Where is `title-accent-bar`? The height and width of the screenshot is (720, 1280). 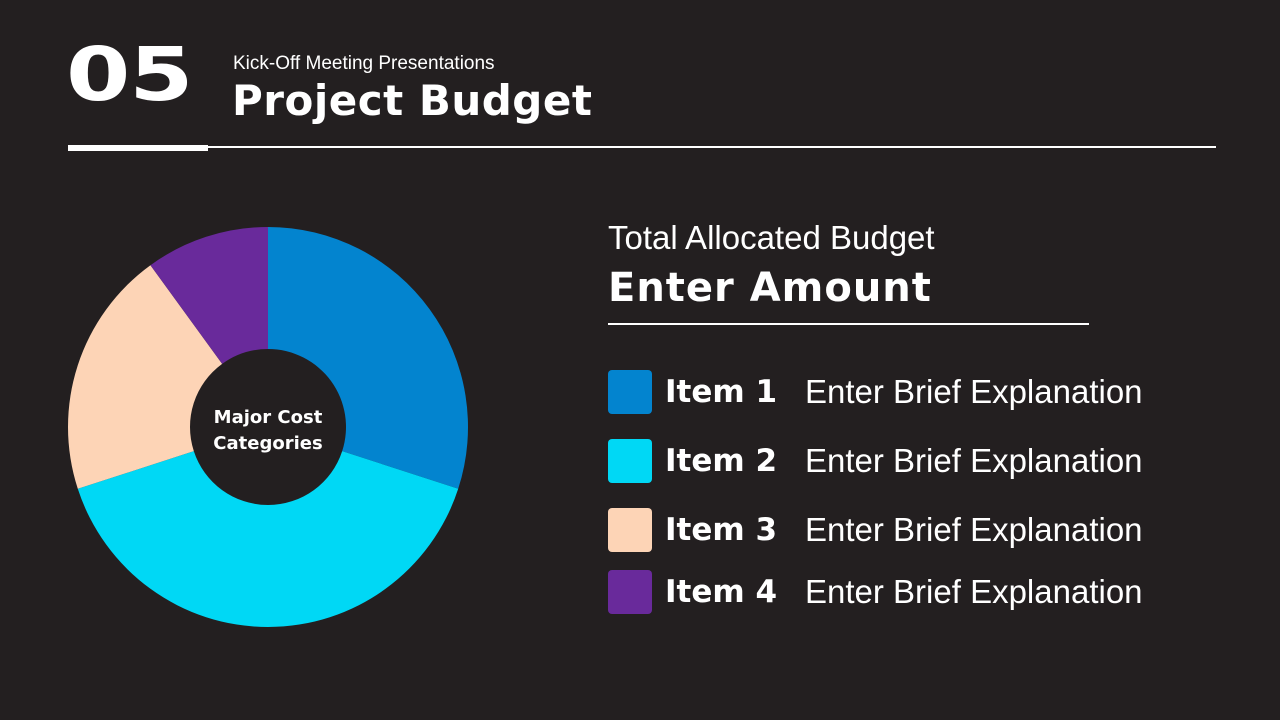 title-accent-bar is located at coordinates (138, 148).